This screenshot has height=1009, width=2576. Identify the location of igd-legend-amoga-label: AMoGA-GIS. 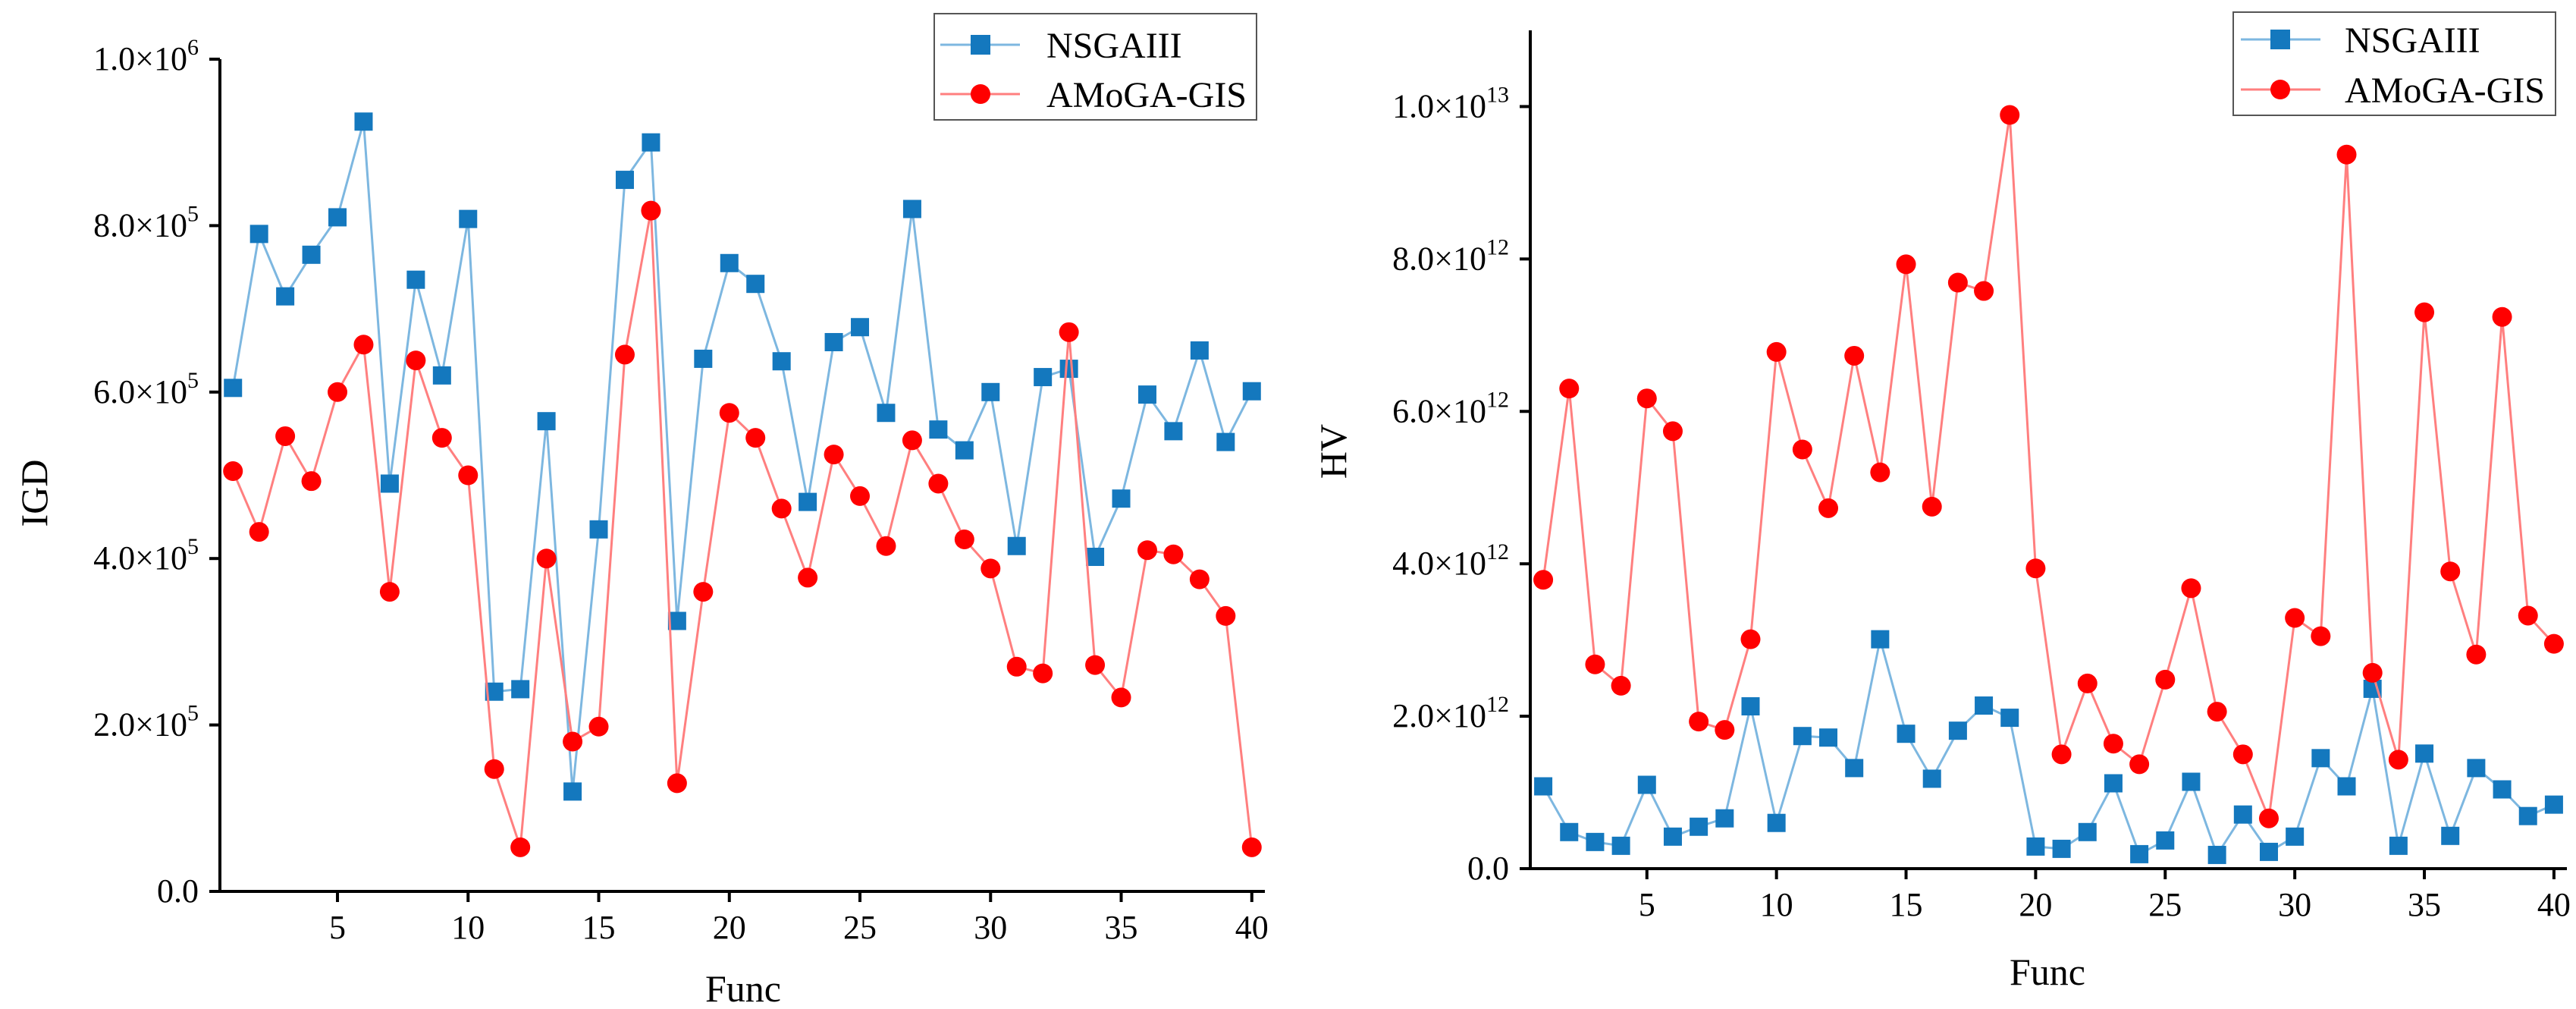
(1146, 95).